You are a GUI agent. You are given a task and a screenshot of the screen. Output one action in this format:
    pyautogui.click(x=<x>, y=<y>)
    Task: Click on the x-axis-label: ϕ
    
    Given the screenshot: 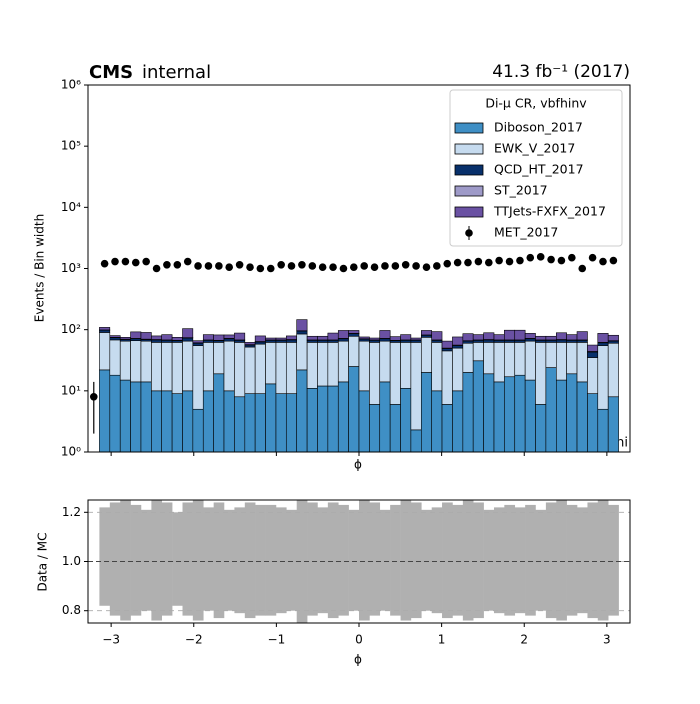 What is the action you would take?
    pyautogui.click(x=358, y=465)
    